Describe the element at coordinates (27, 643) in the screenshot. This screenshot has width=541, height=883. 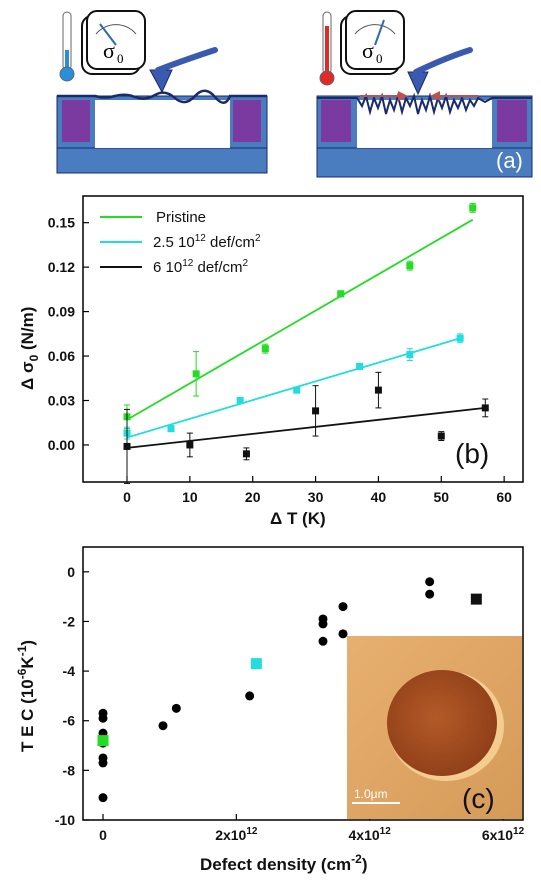
I see `panel-c-ylabel-end: )` at that location.